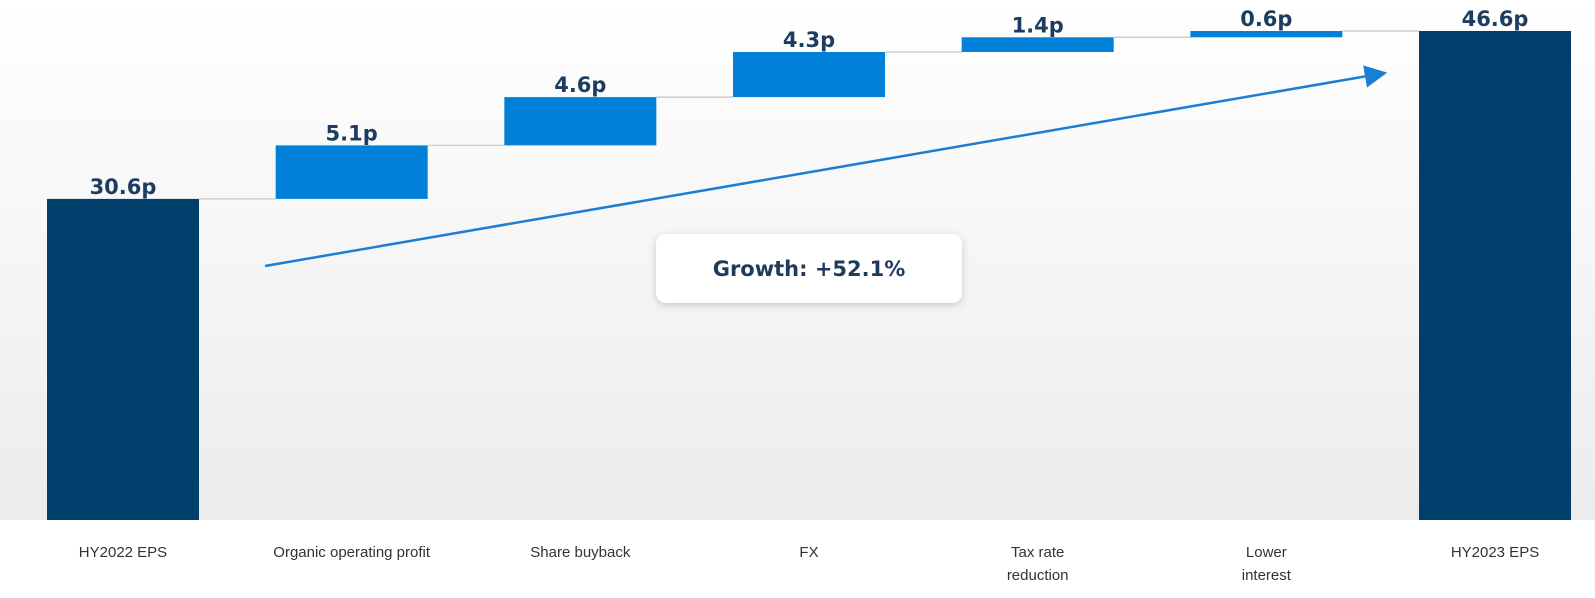 Image resolution: width=1595 pixels, height=598 pixels. I want to click on value-label: 5.1p, so click(352, 133).